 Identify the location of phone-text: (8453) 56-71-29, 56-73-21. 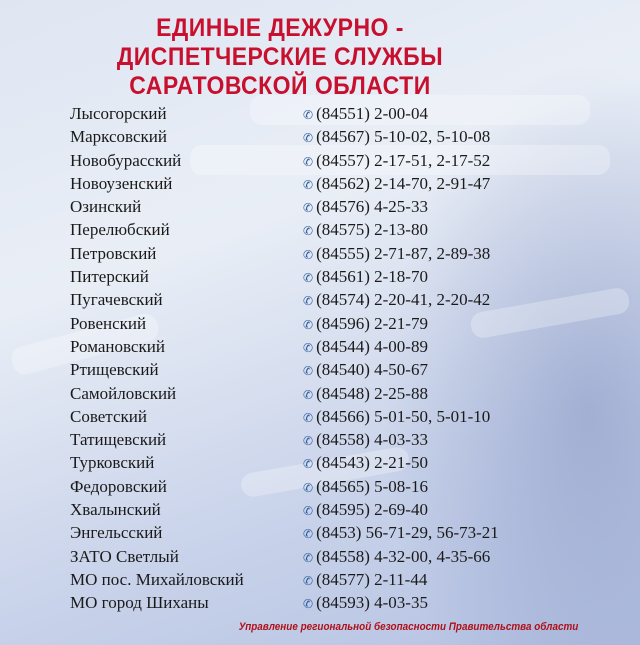
(407, 533).